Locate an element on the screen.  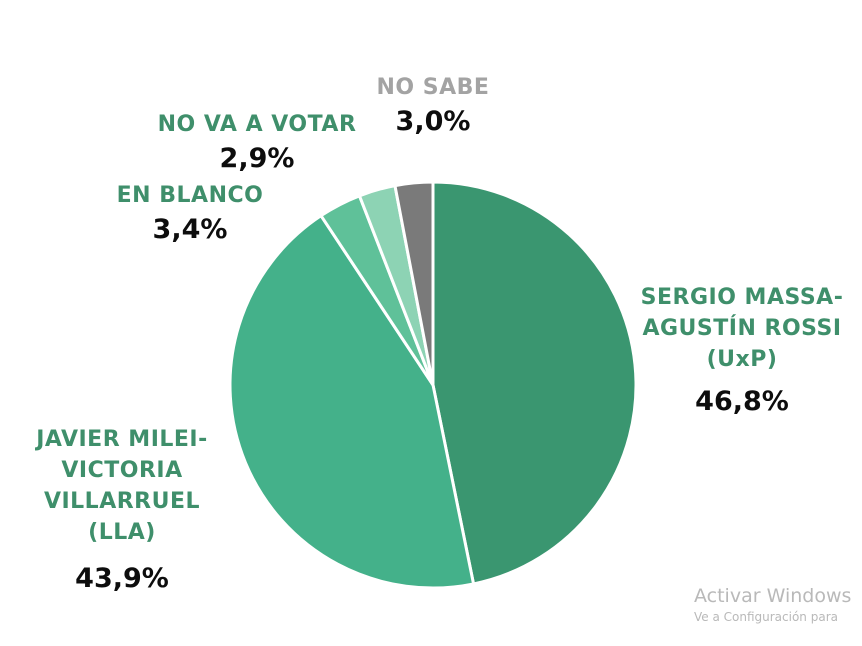
slice-name-line: EN BLANCO is located at coordinates (190, 195).